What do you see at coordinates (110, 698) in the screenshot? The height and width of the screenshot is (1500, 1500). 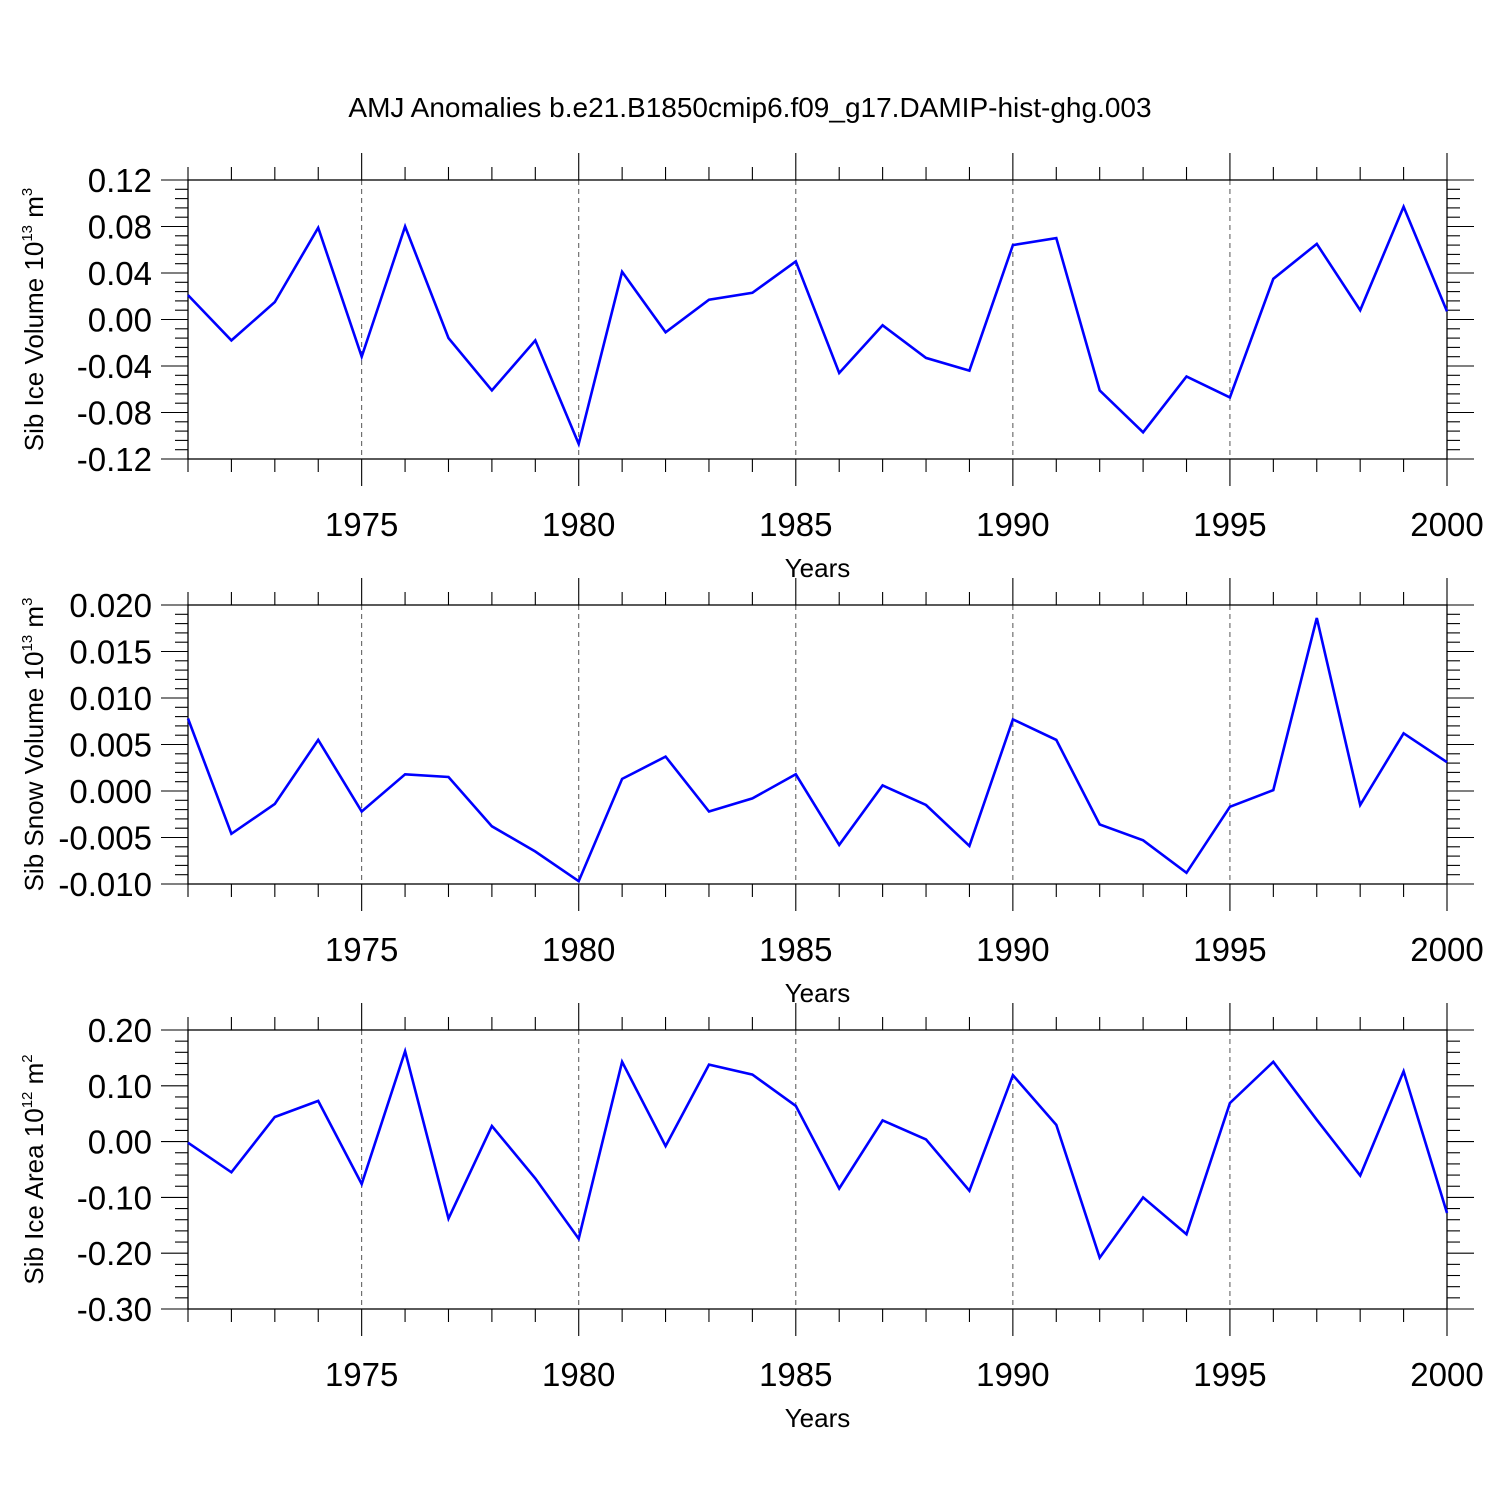 I see `y-tick-label: 0.010` at bounding box center [110, 698].